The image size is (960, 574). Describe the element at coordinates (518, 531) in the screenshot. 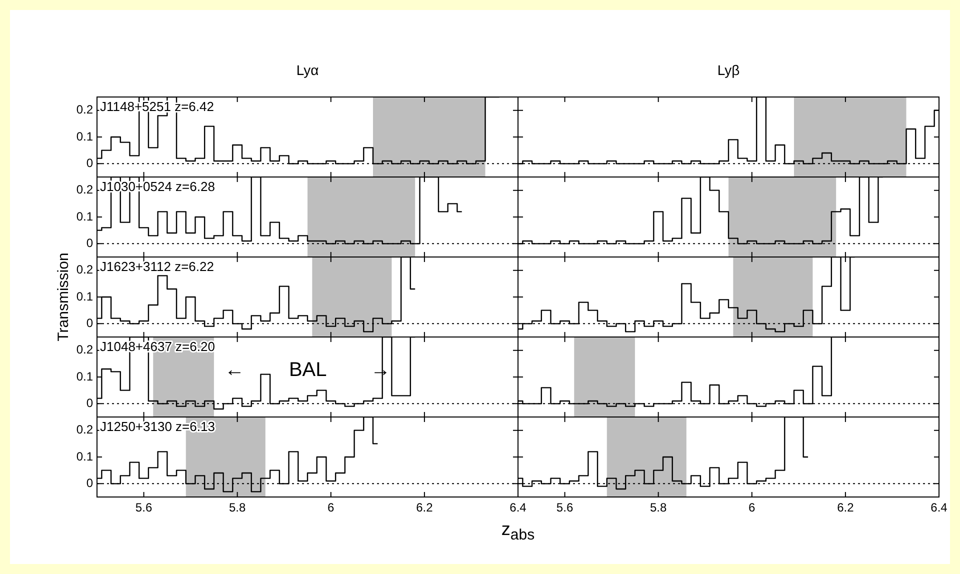

I see `x-axis-title: z$_{abs}$` at that location.